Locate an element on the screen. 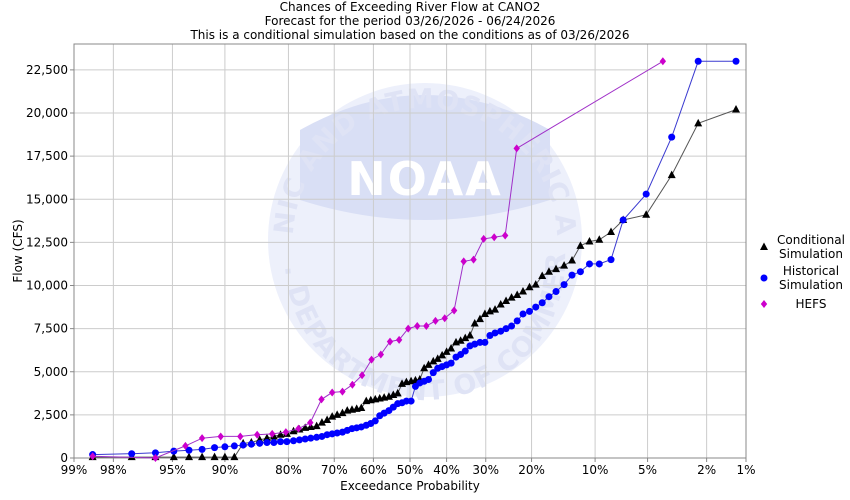 This screenshot has width=850, height=500. x-tick-label: 1% is located at coordinates (745, 470).